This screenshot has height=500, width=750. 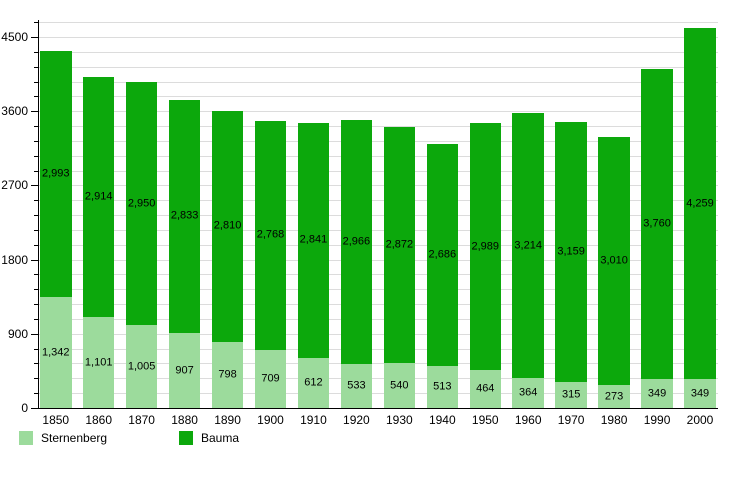 I want to click on bar-segment-sternenberg-1940, so click(x=442, y=386).